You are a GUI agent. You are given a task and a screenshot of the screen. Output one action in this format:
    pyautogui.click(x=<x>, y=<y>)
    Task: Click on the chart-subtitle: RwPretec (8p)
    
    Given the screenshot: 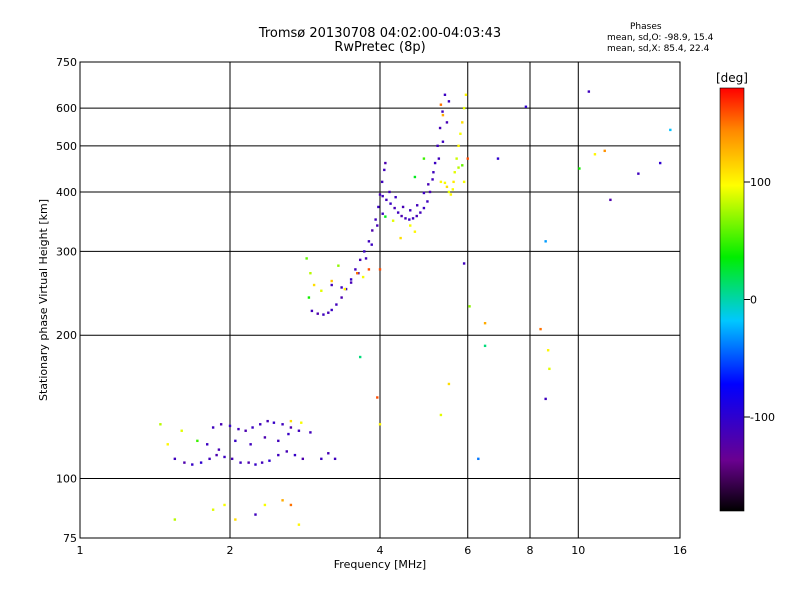 What is the action you would take?
    pyautogui.click(x=380, y=47)
    